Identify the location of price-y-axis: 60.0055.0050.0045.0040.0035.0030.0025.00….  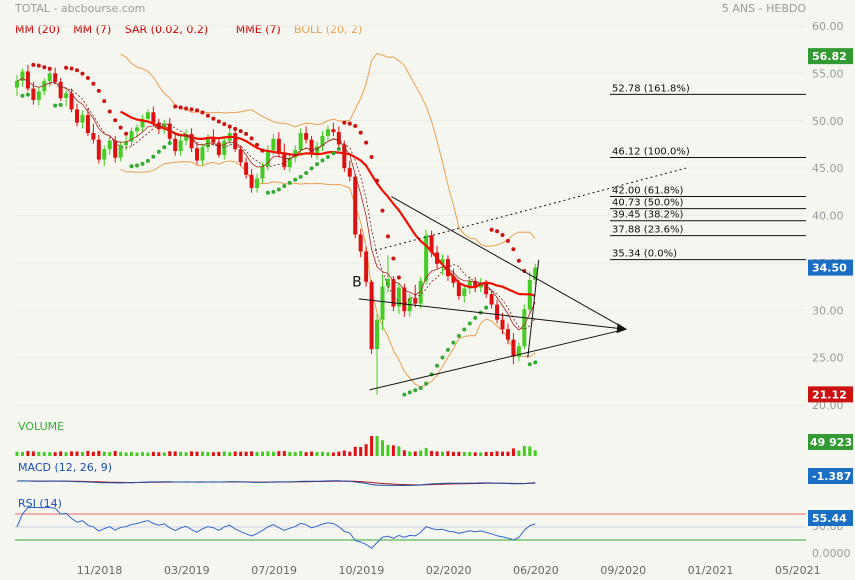
(828, 216).